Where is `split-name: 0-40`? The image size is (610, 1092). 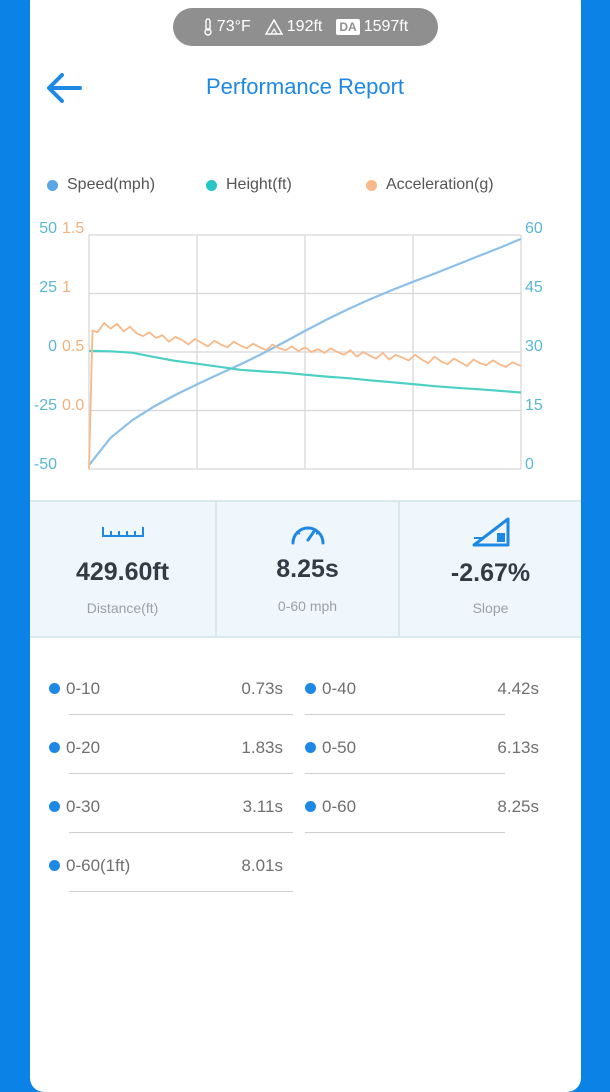
split-name: 0-40 is located at coordinates (339, 688).